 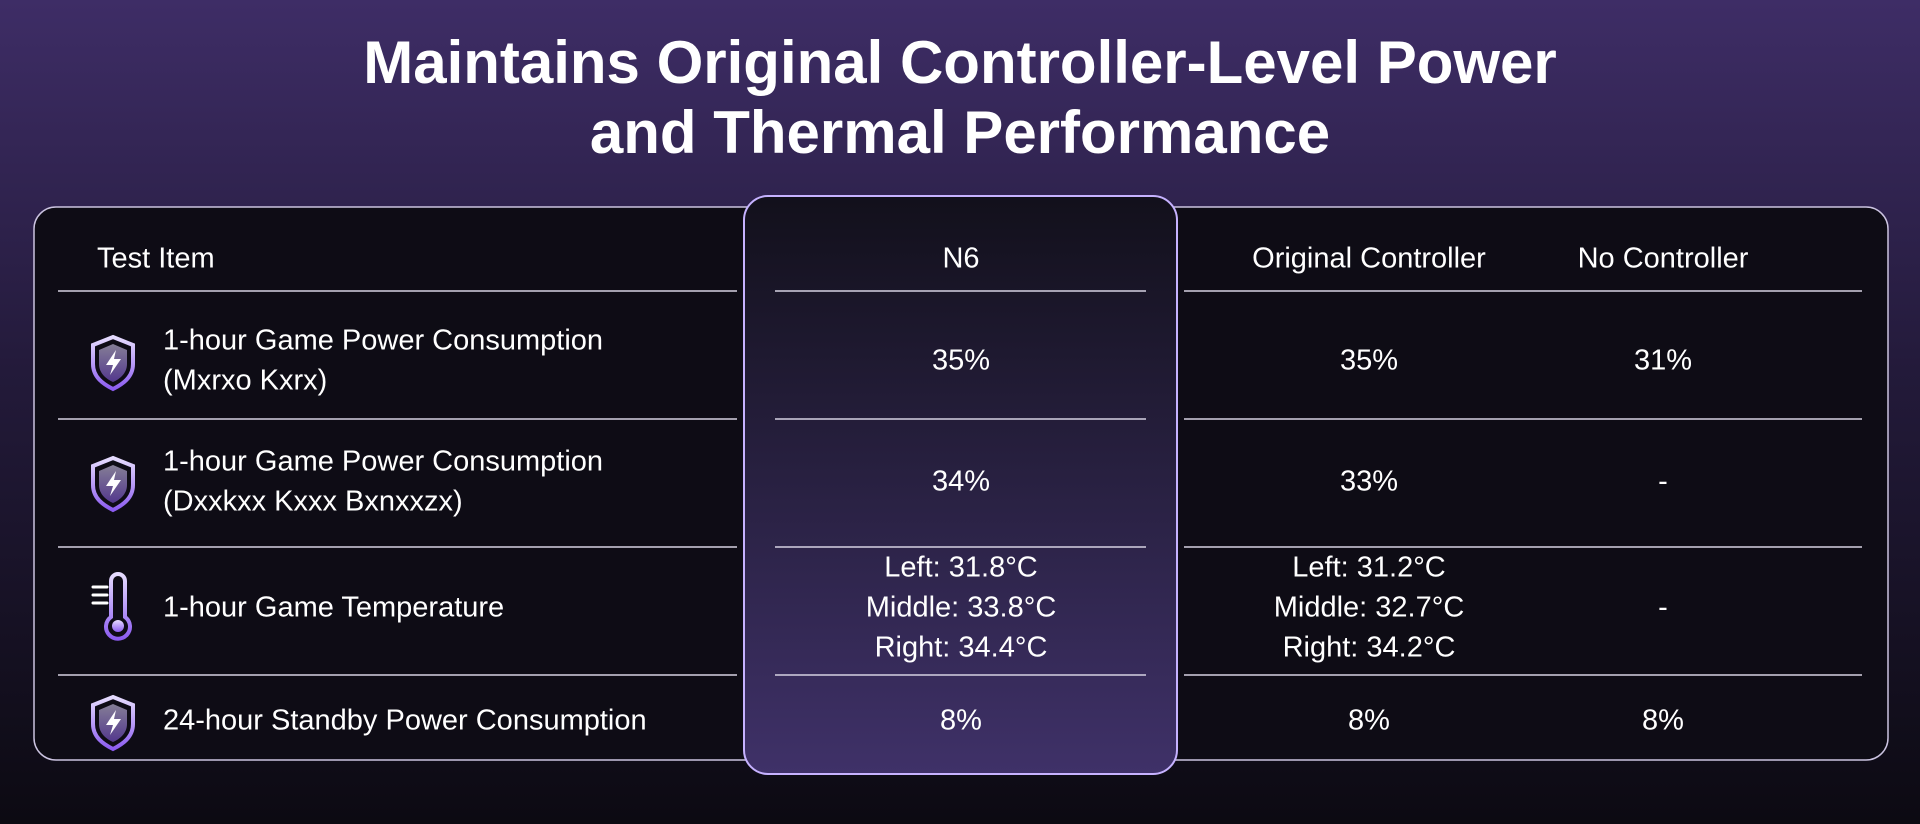 I want to click on thermo-body, so click(x=118, y=606).